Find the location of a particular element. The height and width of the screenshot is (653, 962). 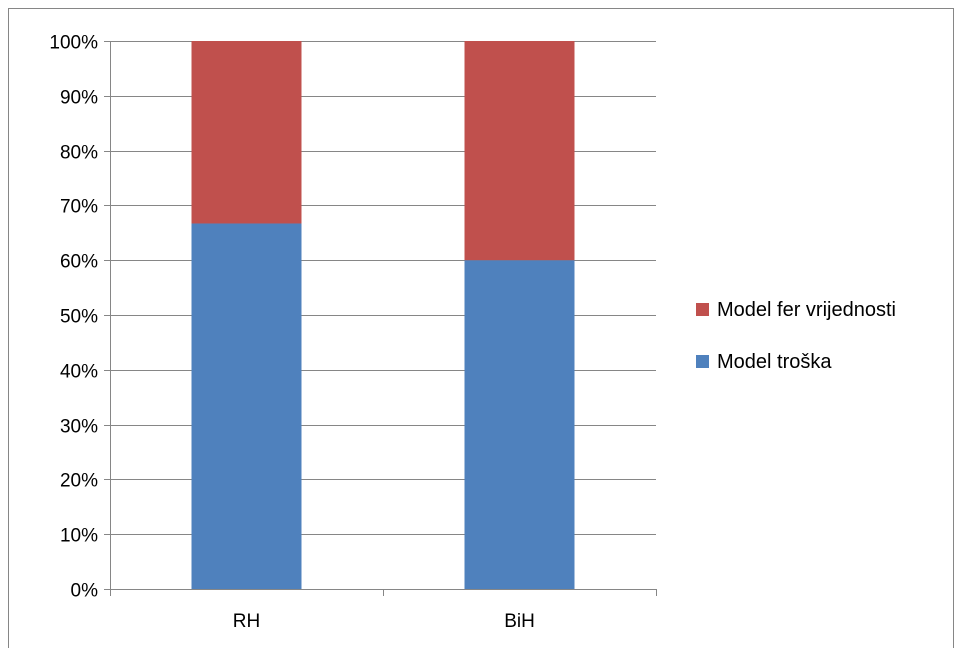

x-tick-labels: RH BiH is located at coordinates (384, 621).